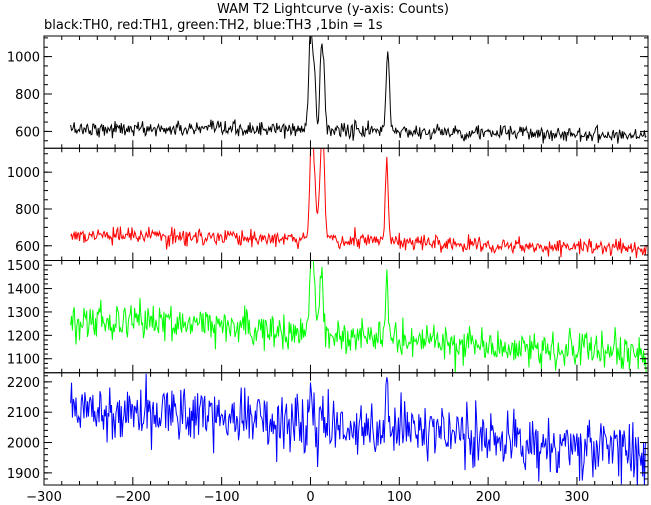 Image resolution: width=651 pixels, height=505 pixels. Describe the element at coordinates (23, 444) in the screenshot. I see `y-tick-label: 2000` at that location.